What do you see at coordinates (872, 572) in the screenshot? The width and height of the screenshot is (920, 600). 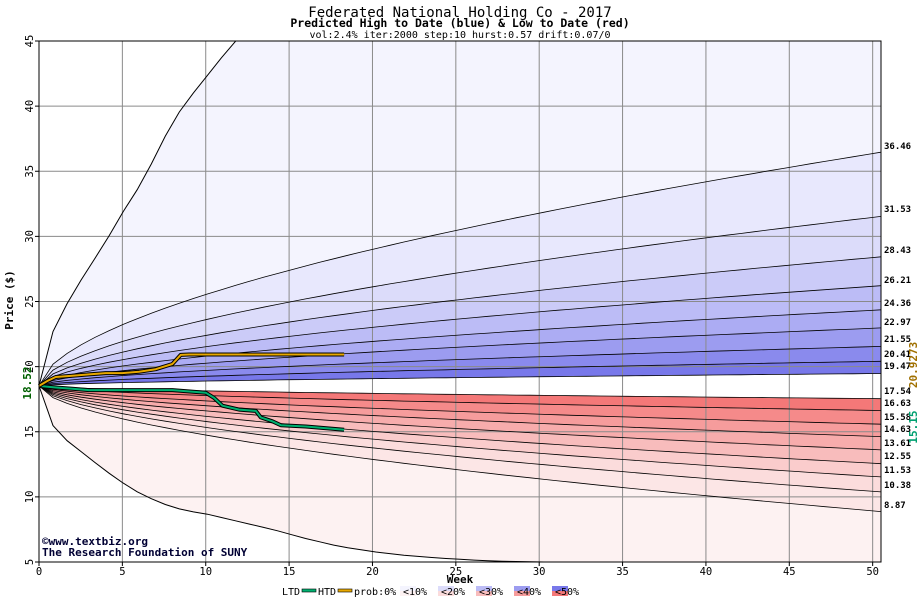 I see `x-tick-label: 50` at bounding box center [872, 572].